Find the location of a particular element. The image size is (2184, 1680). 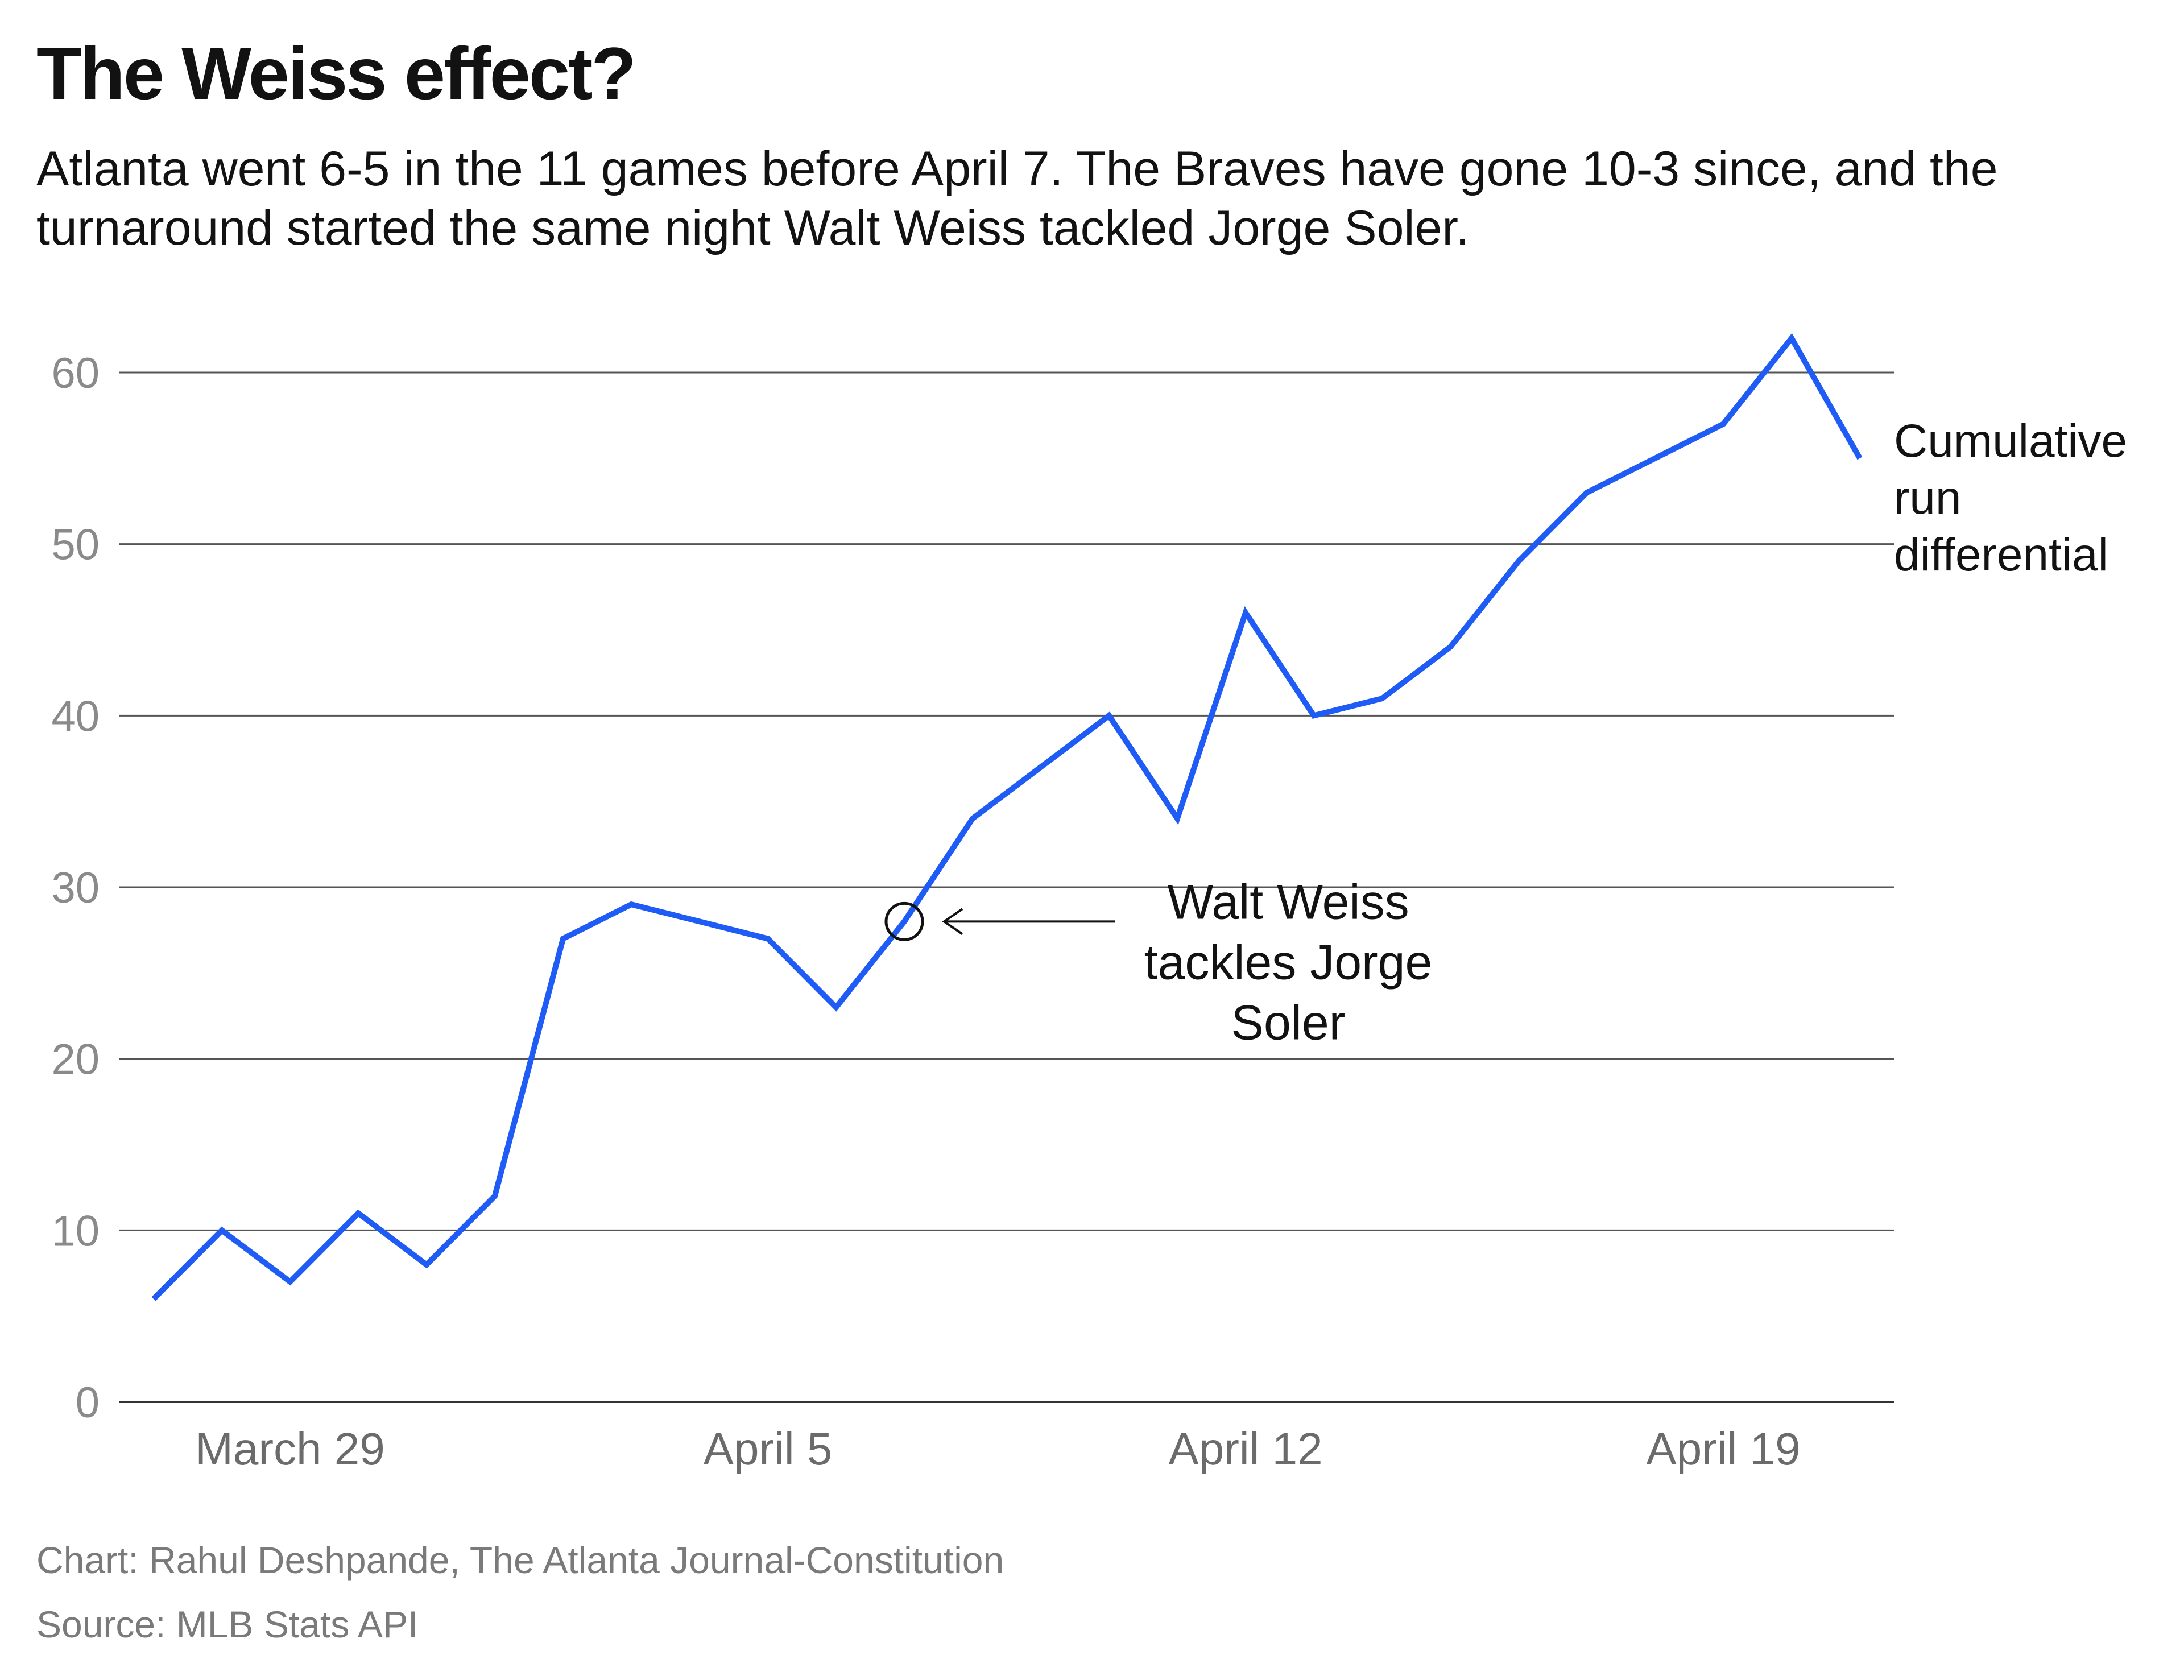

annotation-label: tackles Jorge is located at coordinates (1288, 962).